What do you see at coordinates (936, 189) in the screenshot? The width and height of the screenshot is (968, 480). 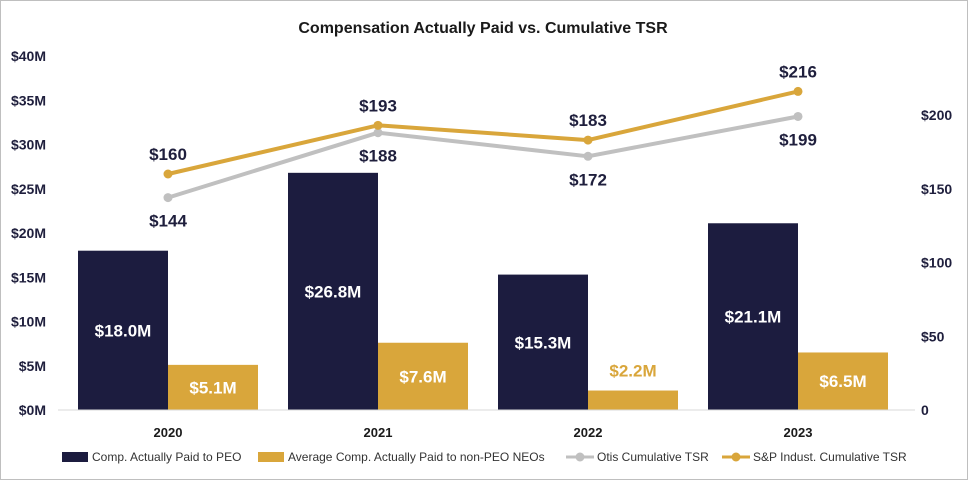 I see `right-axis-tick: $150` at bounding box center [936, 189].